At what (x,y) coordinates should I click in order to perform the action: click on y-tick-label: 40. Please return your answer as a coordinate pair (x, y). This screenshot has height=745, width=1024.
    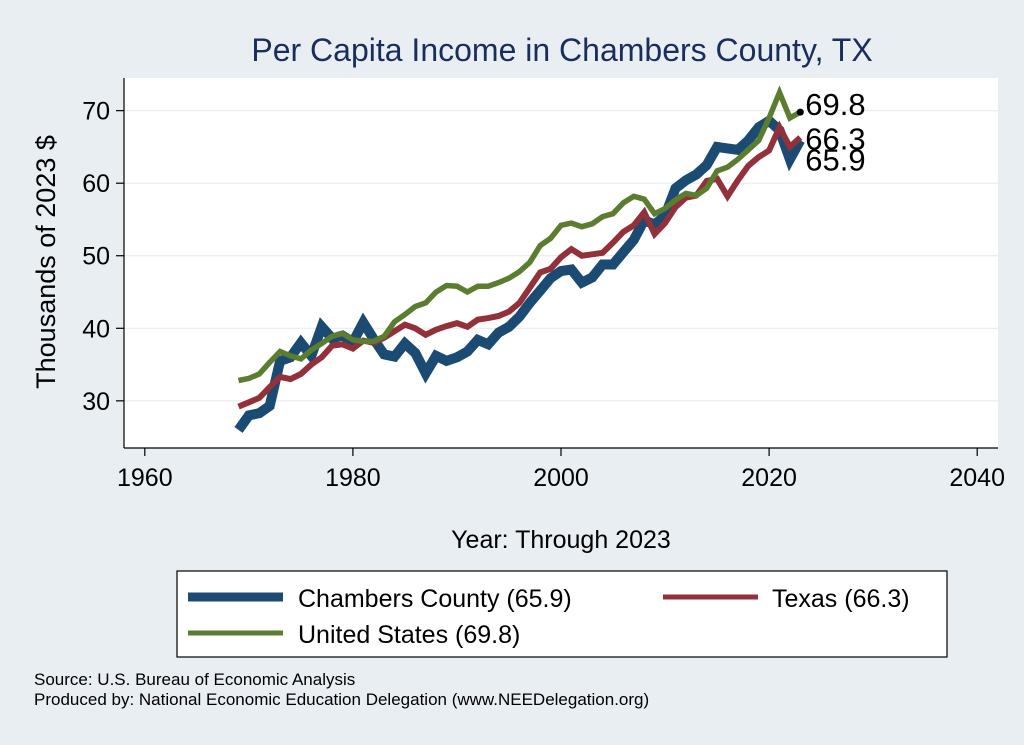
    Looking at the image, I should click on (96, 329).